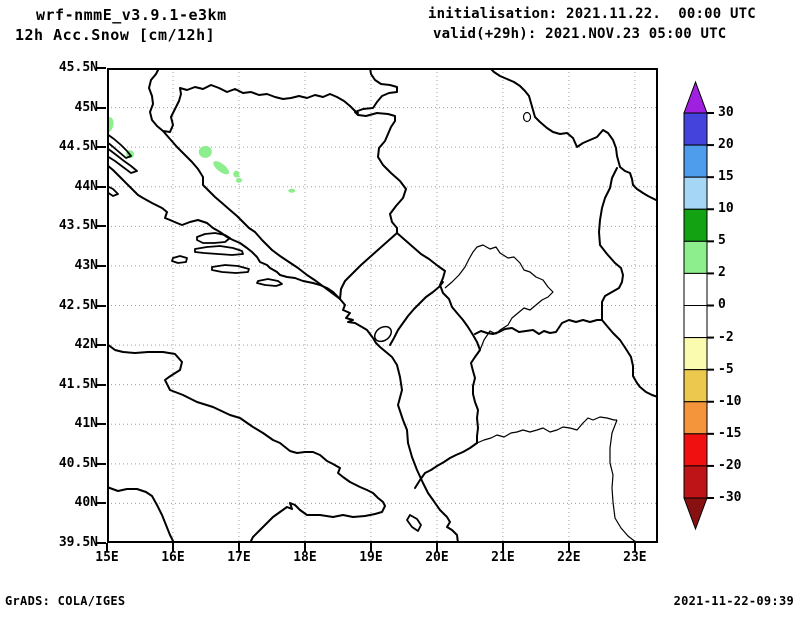 This screenshot has width=800, height=618. Describe the element at coordinates (246, 443) in the screenshot. I see `coastline-italy-apulia` at that location.